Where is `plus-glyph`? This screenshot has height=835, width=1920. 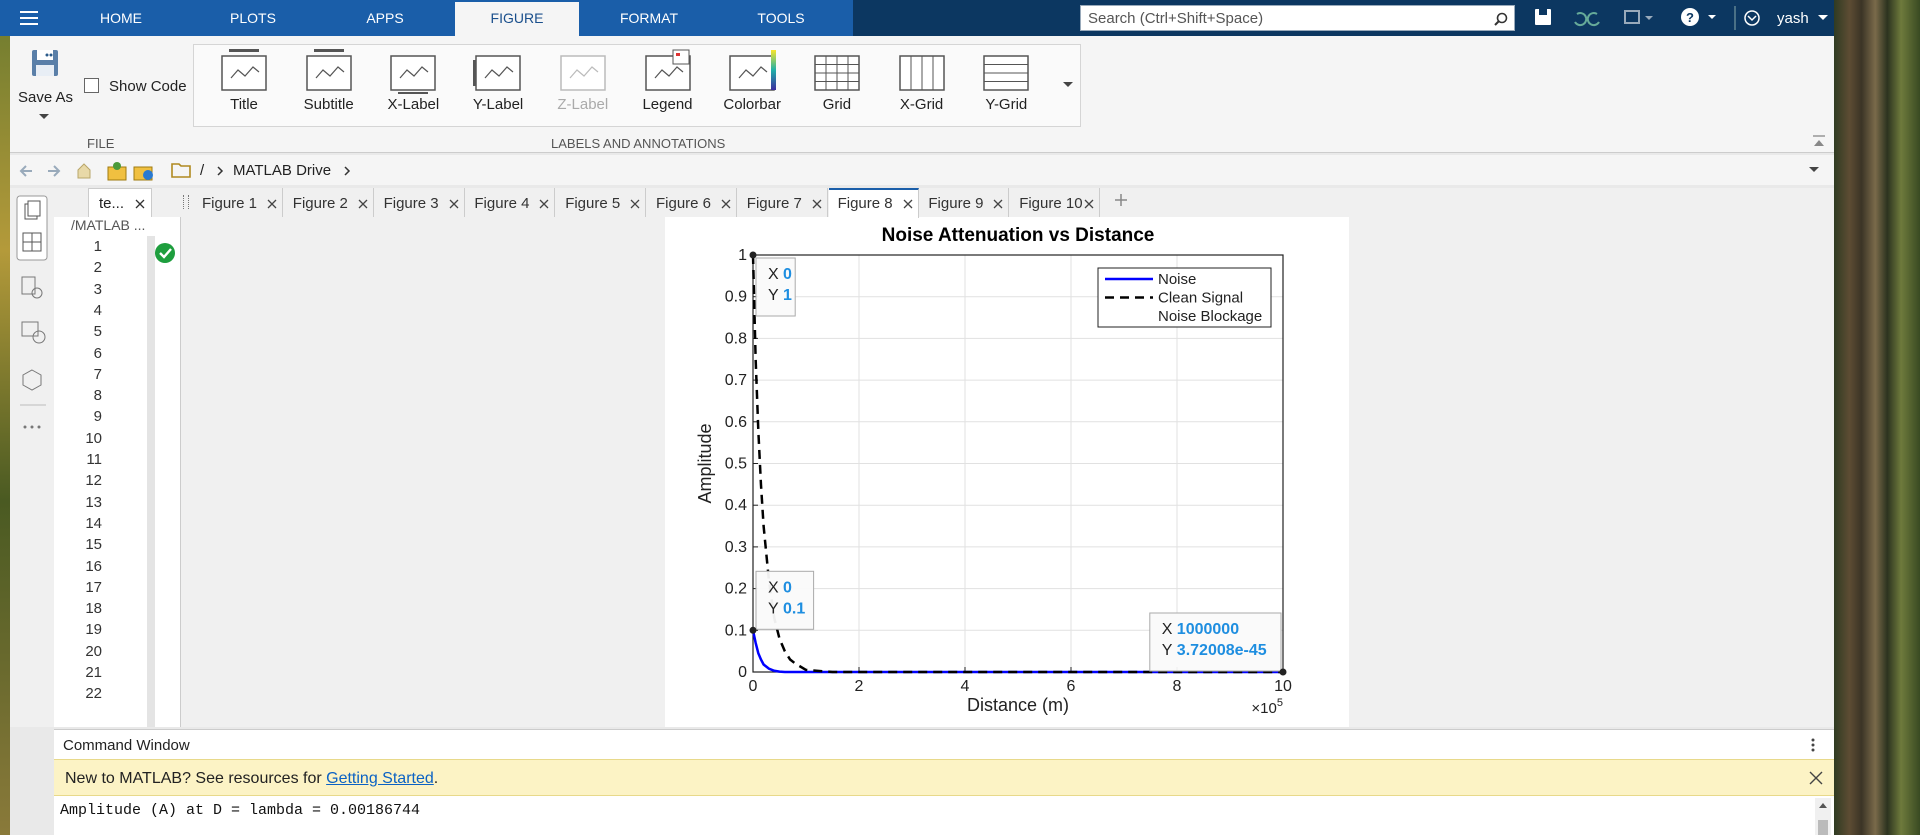
plus-glyph is located at coordinates (1121, 200).